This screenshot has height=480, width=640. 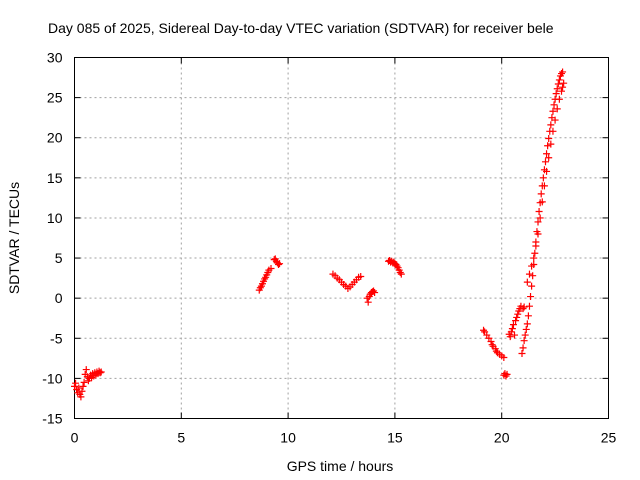 I want to click on y-tick-label: 30, so click(x=55, y=58).